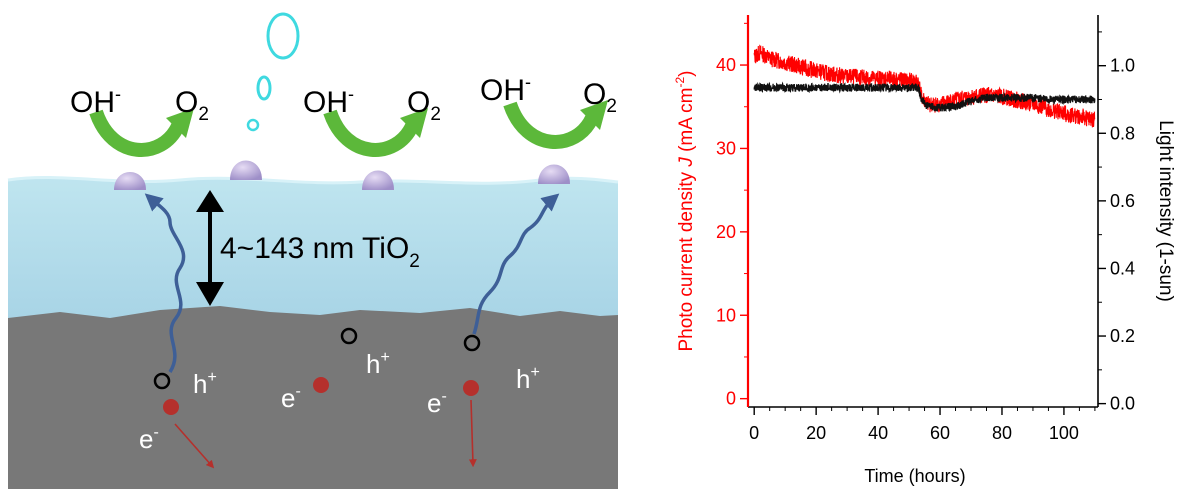  I want to click on x-tick-label: 60, so click(940, 433).